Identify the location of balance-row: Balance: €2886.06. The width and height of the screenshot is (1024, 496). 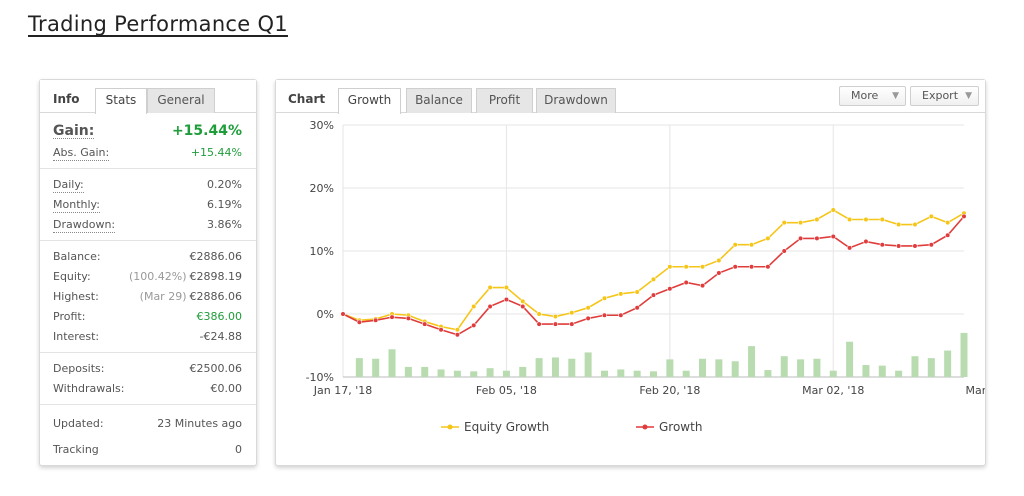
(147, 257).